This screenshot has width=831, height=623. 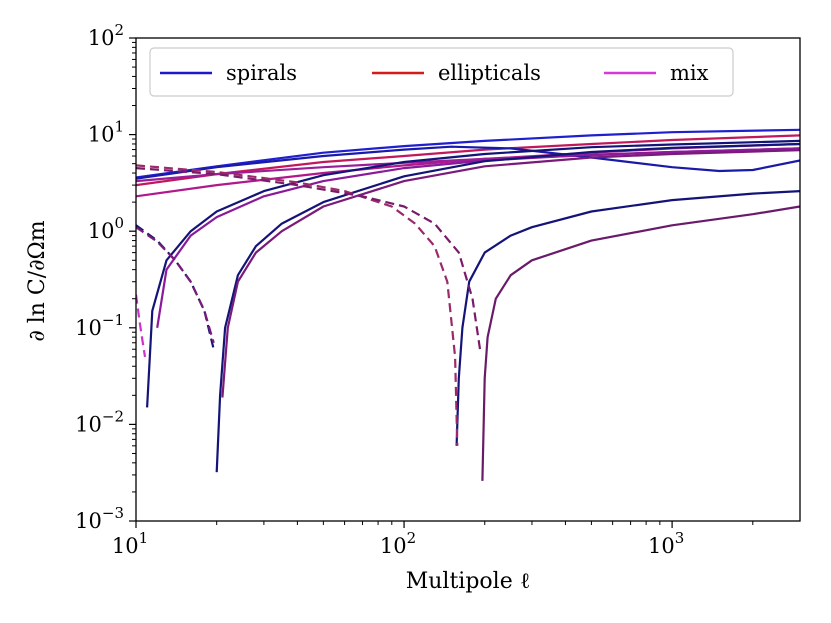 I want to click on x-axis-label: Multipole ℓ, so click(x=468, y=581).